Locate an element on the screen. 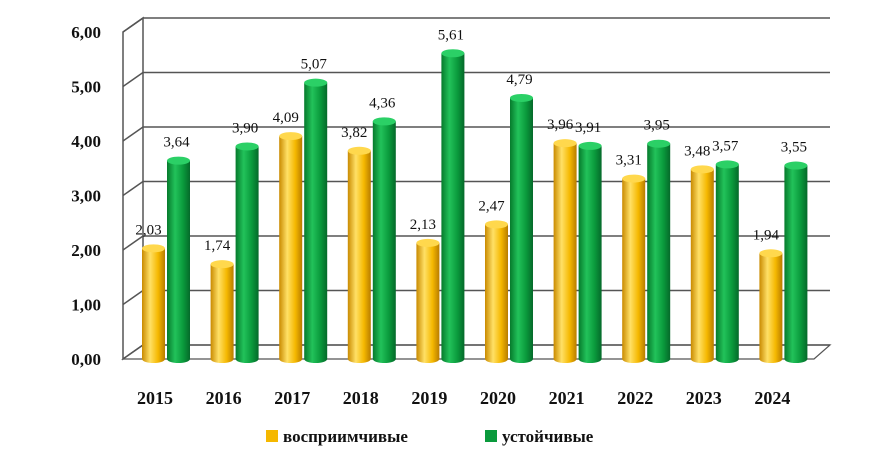 This screenshot has width=886, height=455. data-label: 4,09 is located at coordinates (286, 118).